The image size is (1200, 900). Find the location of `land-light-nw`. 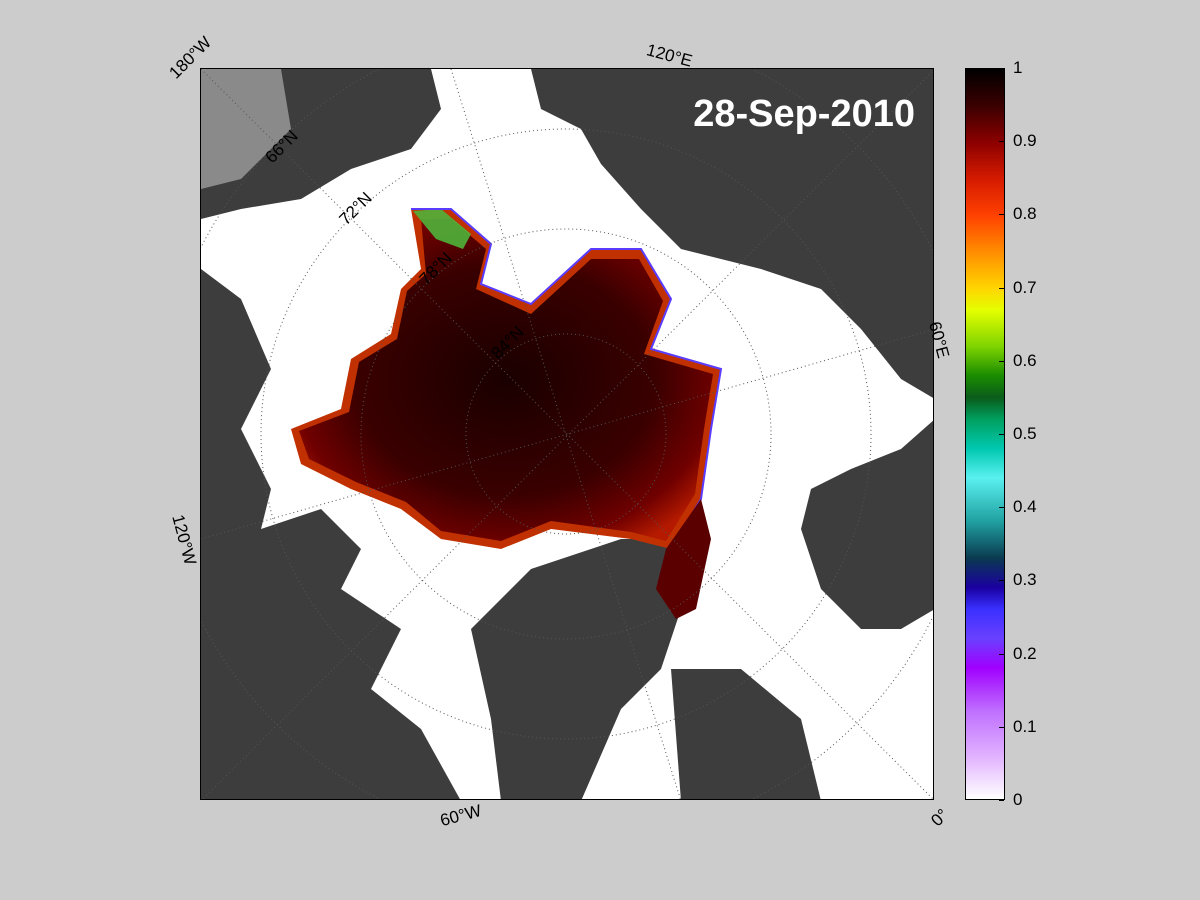

land-light-nw is located at coordinates (246, 129).